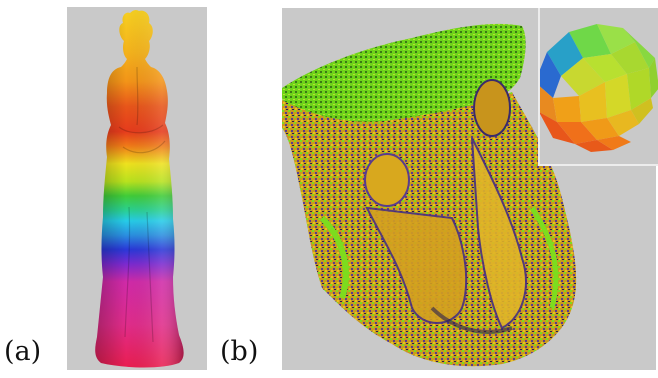  Describe the element at coordinates (492, 108) in the screenshot. I see `figure-head-right` at that location.